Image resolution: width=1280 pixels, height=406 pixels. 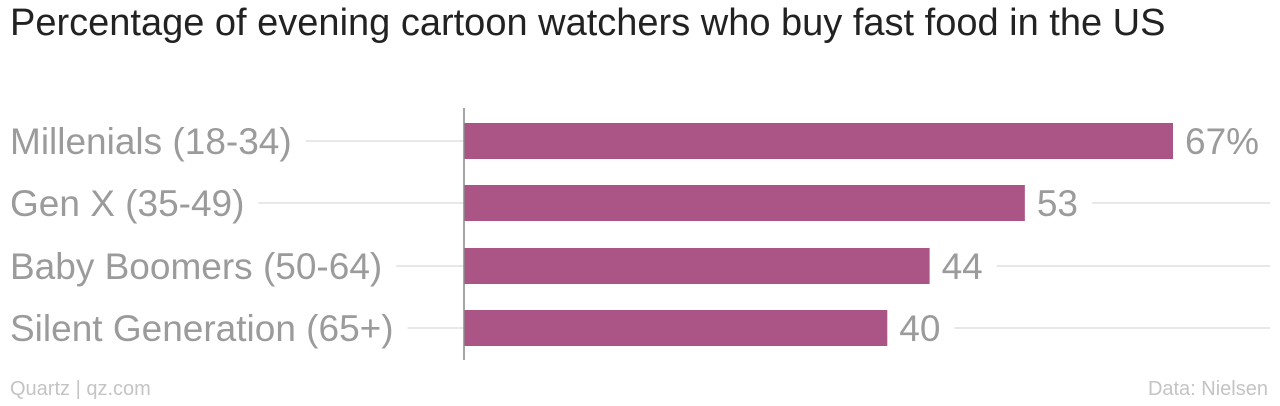 What do you see at coordinates (1222, 141) in the screenshot?
I see `value-label: 67%` at bounding box center [1222, 141].